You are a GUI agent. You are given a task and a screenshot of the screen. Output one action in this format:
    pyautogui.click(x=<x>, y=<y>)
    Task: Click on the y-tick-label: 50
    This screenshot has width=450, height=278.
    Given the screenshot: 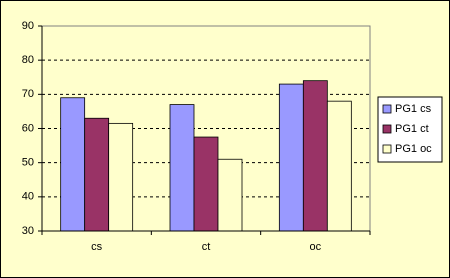 What is the action you would take?
    pyautogui.click(x=28, y=163)
    